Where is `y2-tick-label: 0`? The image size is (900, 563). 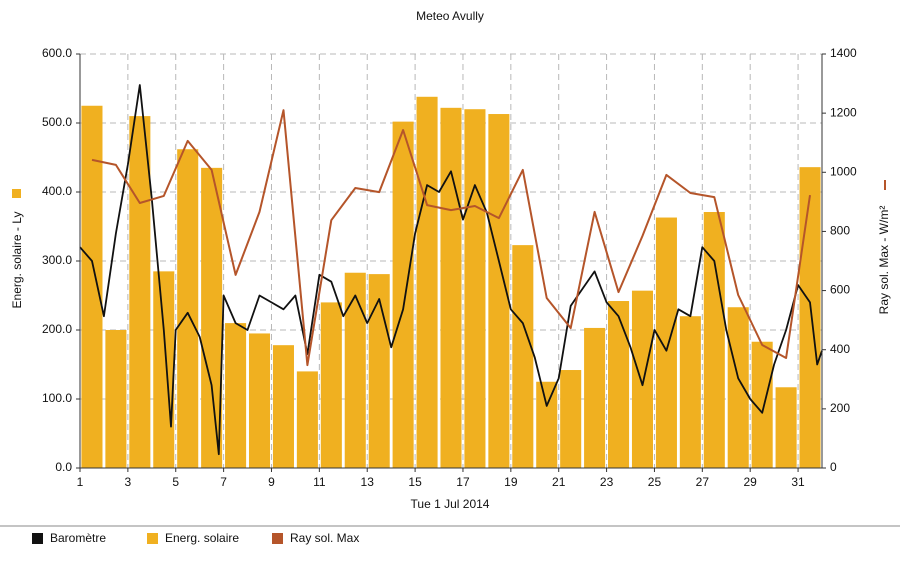 y2-tick-label: 0 is located at coordinates (833, 467).